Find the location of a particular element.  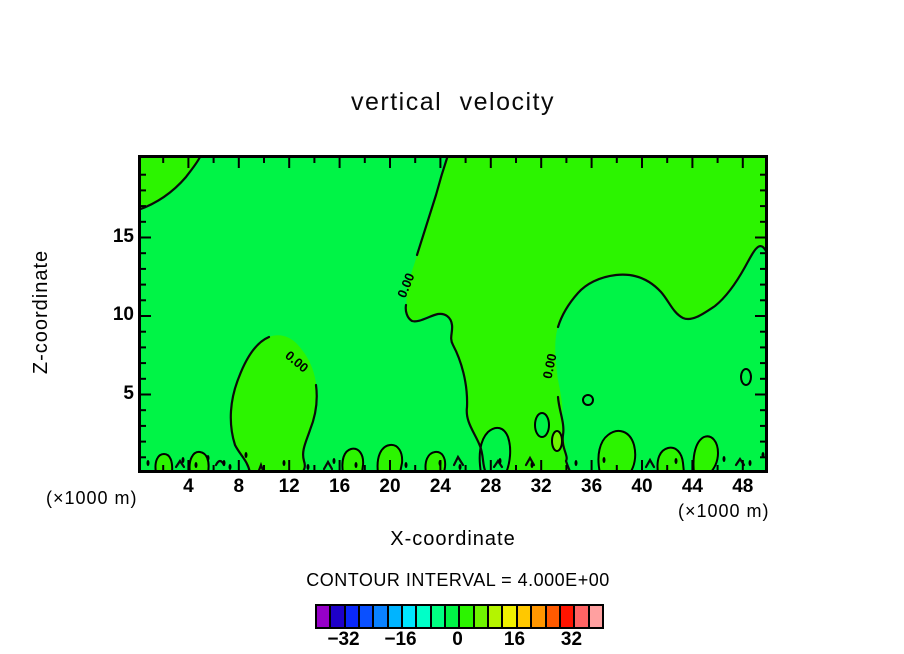

z-axis-unit-label: (×1000 m) is located at coordinates (92, 498).